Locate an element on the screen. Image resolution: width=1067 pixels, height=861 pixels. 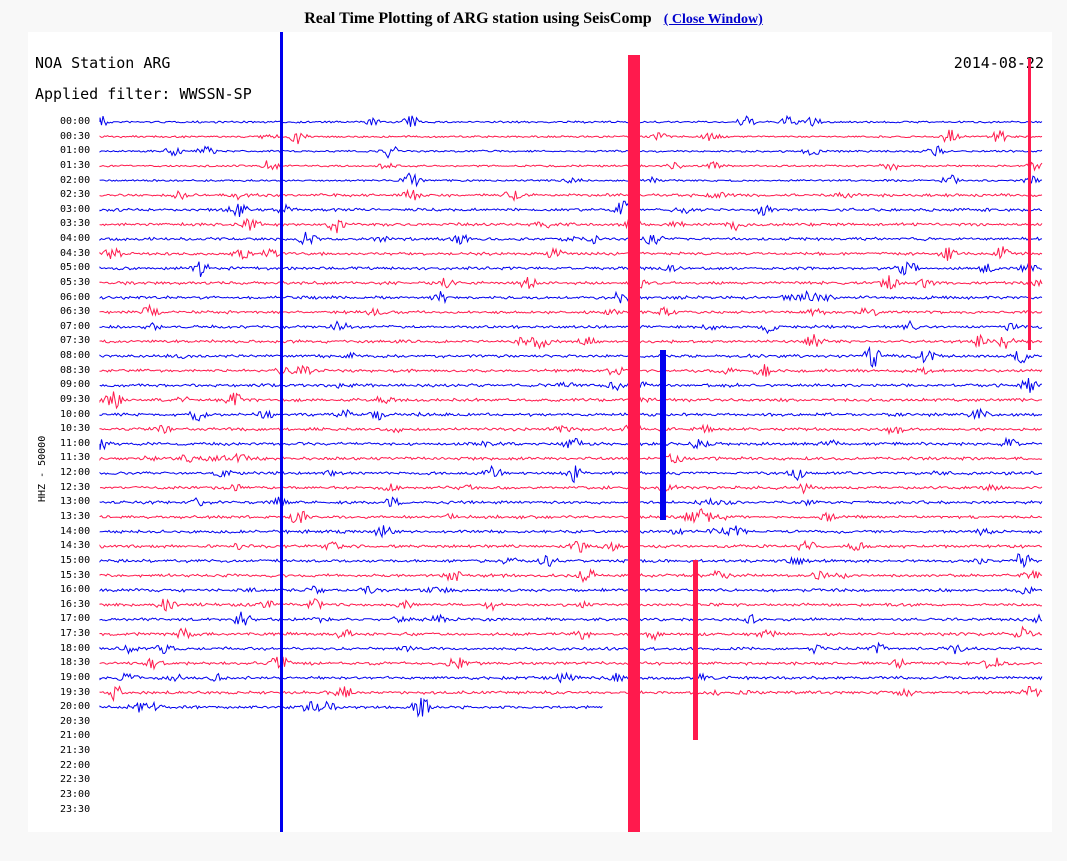
hour-label: 18:30 is located at coordinates (75, 663).